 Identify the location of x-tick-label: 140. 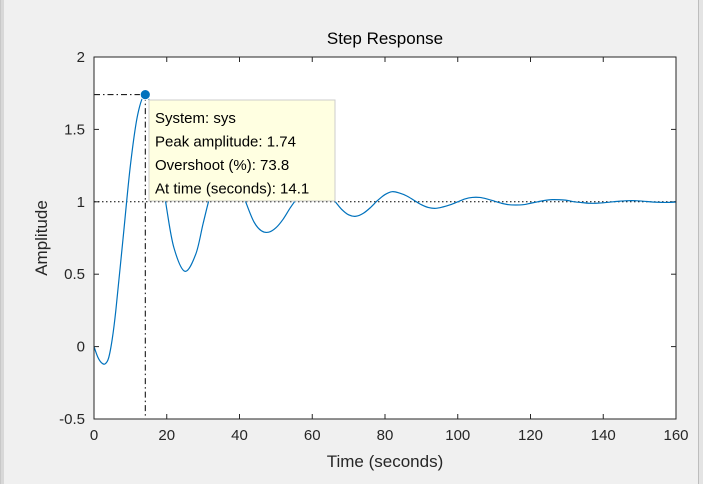
(603, 435).